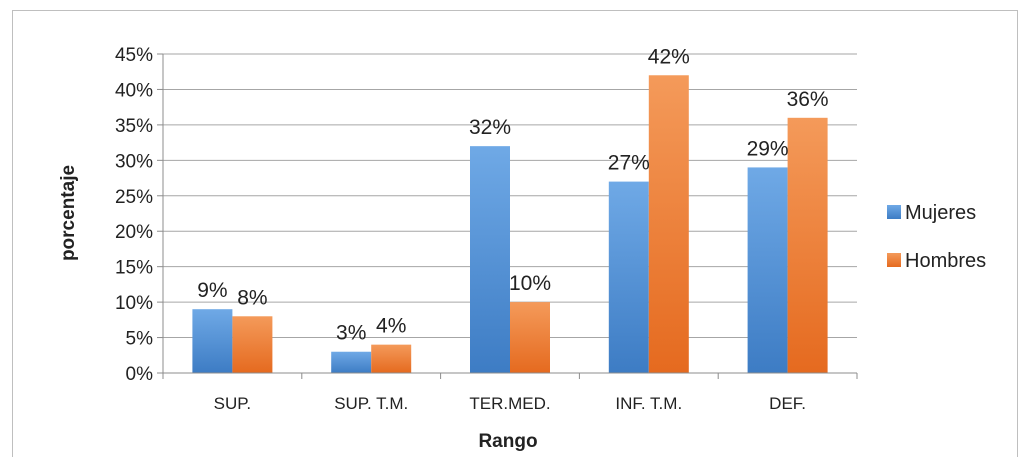 This screenshot has height=459, width=1020. Describe the element at coordinates (629, 163) in the screenshot. I see `data-label: 27%` at that location.